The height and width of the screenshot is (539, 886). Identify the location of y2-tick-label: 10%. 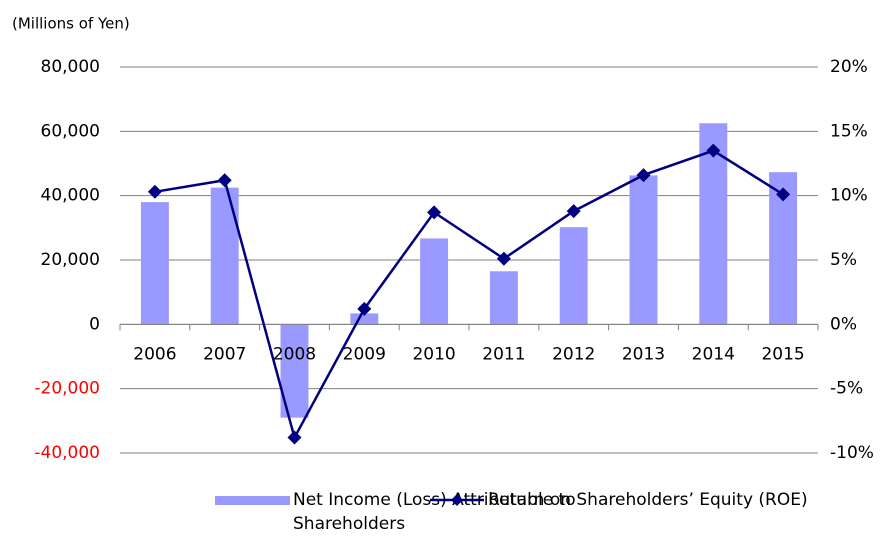
(849, 196).